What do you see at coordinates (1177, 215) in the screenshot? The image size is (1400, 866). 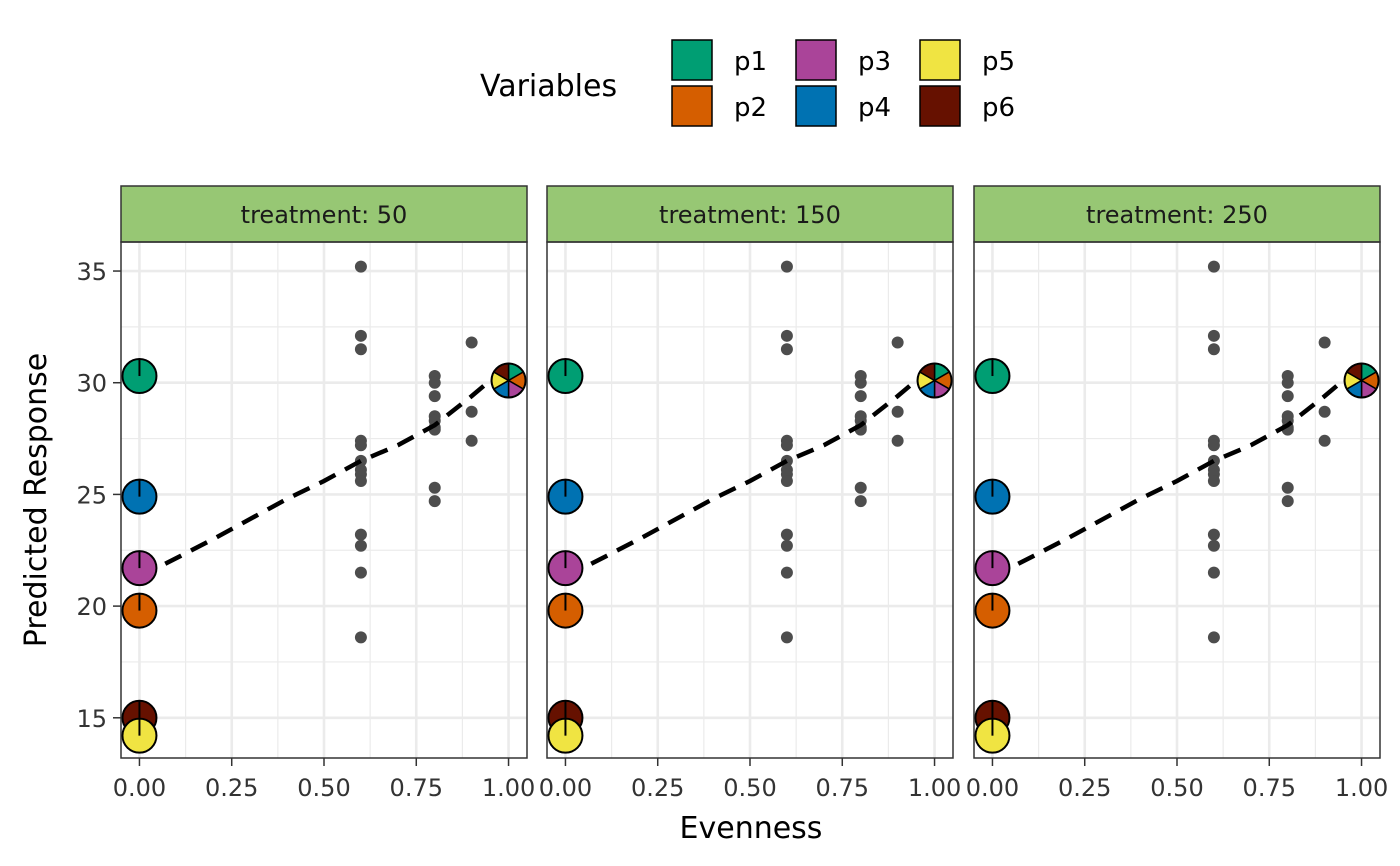 I see `facet-strip-label-3: treatment: 250` at bounding box center [1177, 215].